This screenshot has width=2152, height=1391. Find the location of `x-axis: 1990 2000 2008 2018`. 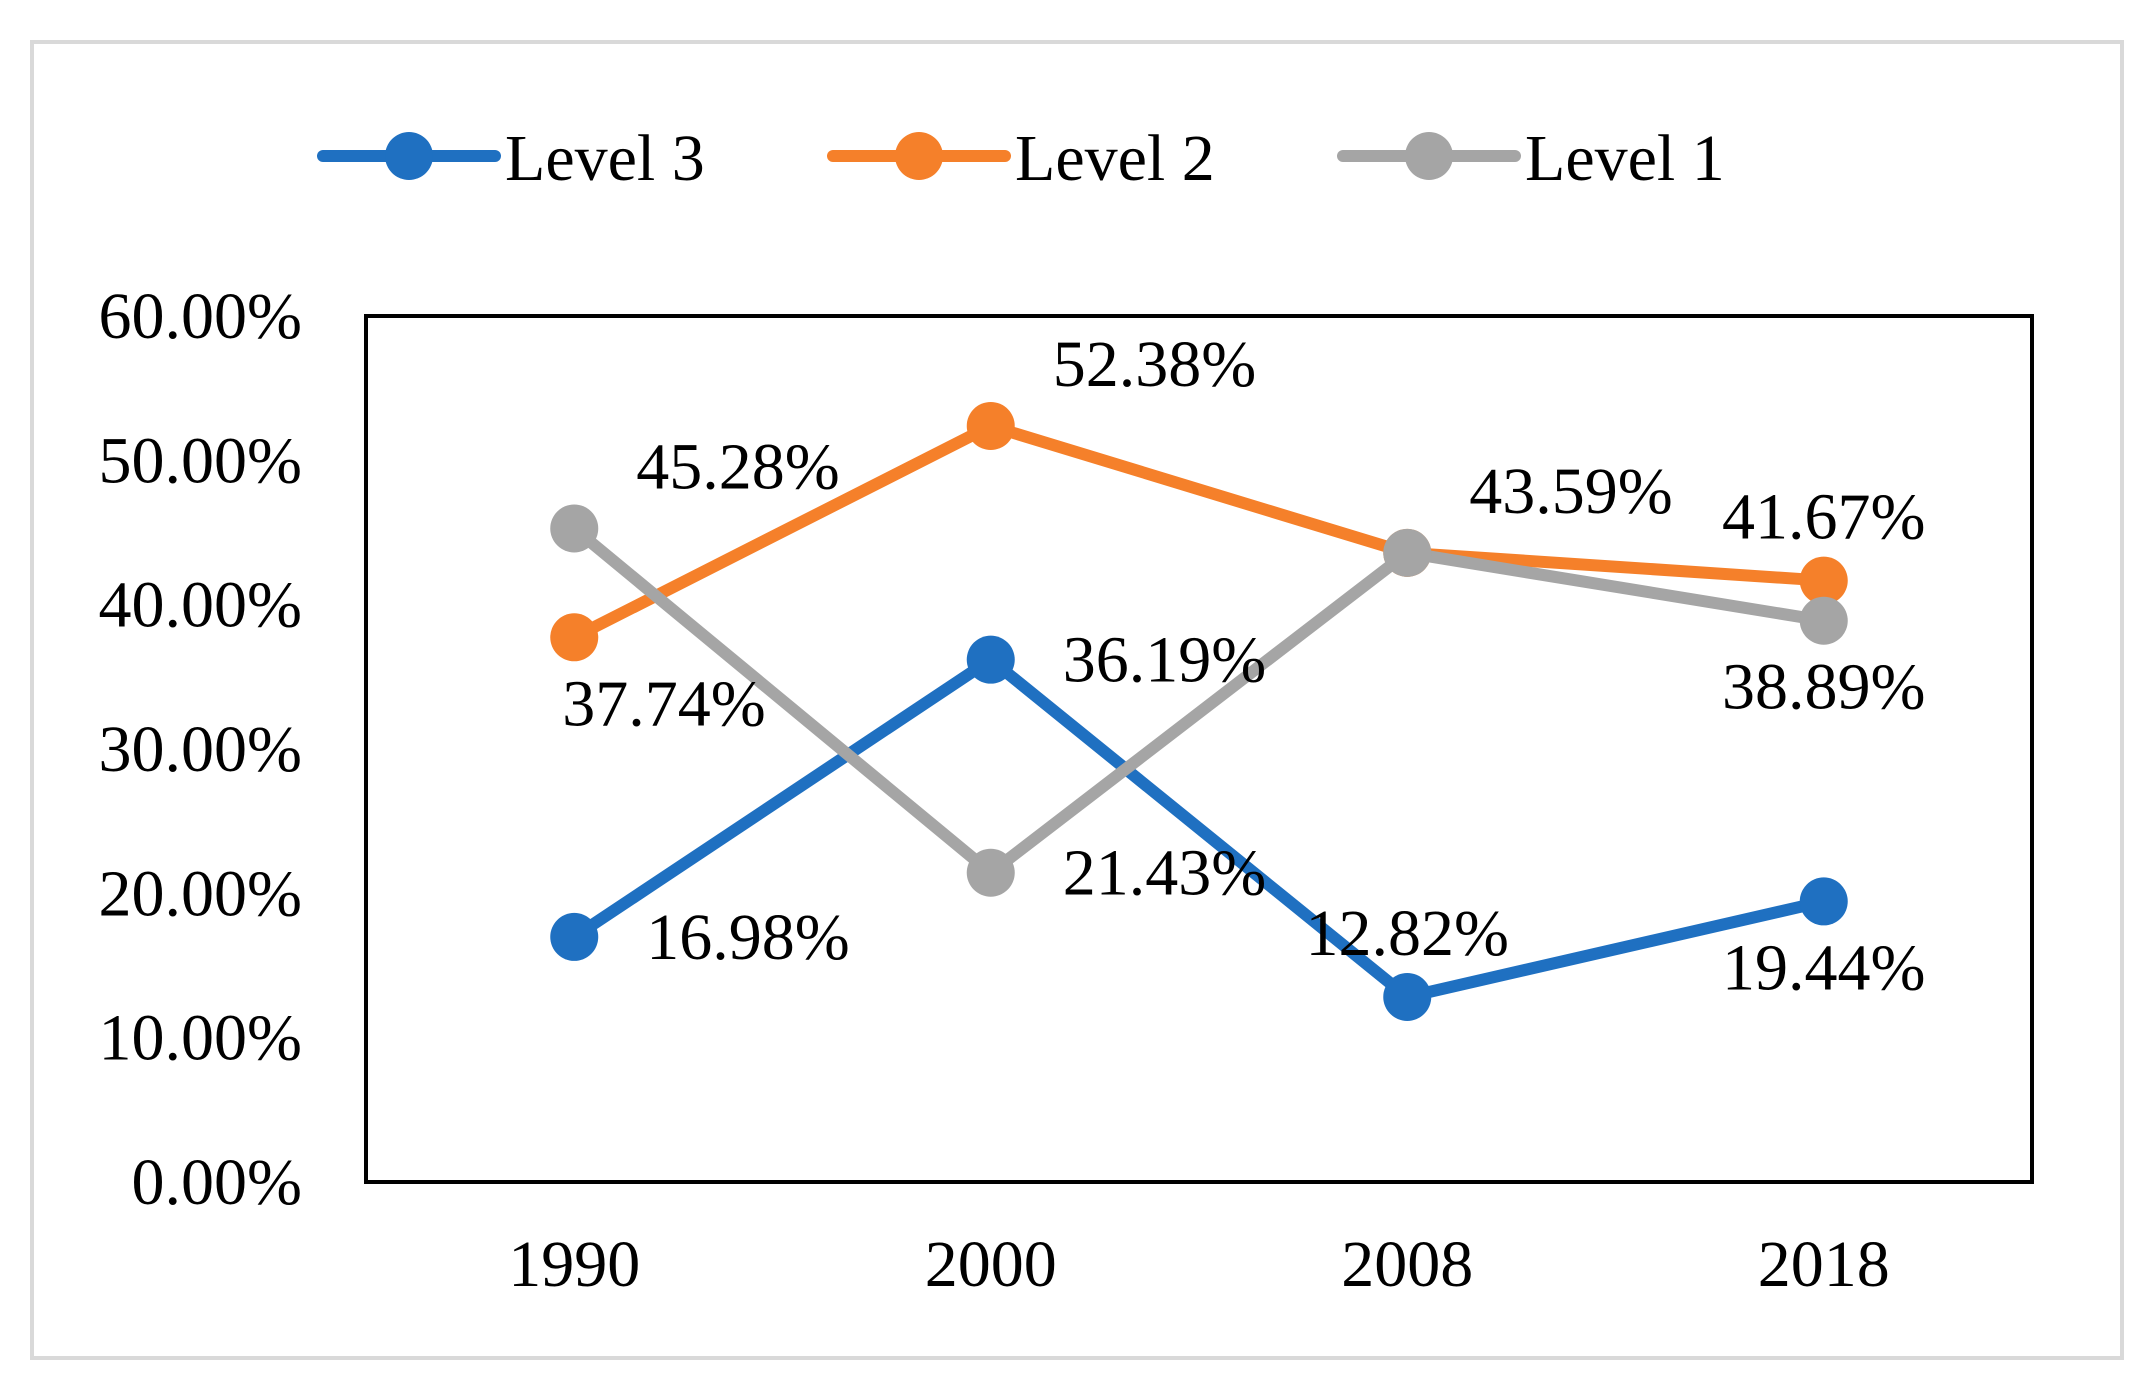

x-axis: 1990 2000 2008 2018 is located at coordinates (1199, 1264).